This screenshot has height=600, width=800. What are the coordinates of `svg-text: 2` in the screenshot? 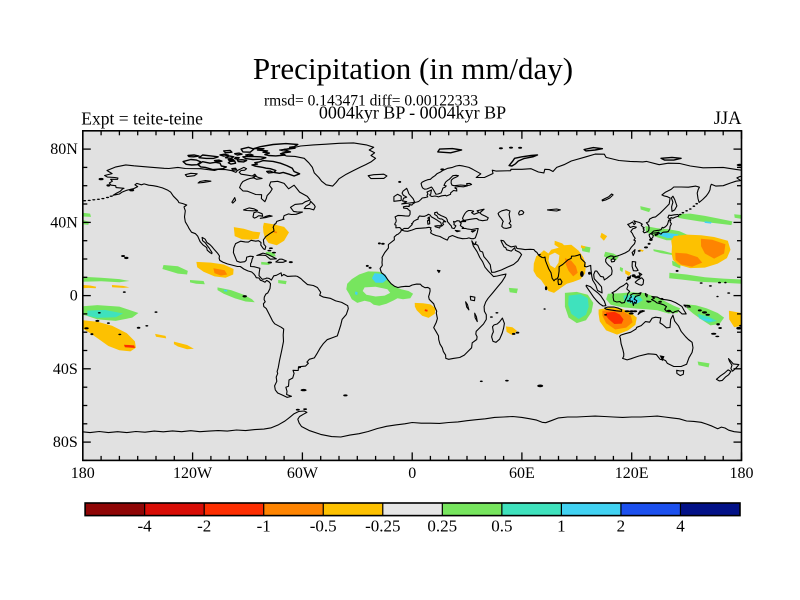 It's located at (621, 526).